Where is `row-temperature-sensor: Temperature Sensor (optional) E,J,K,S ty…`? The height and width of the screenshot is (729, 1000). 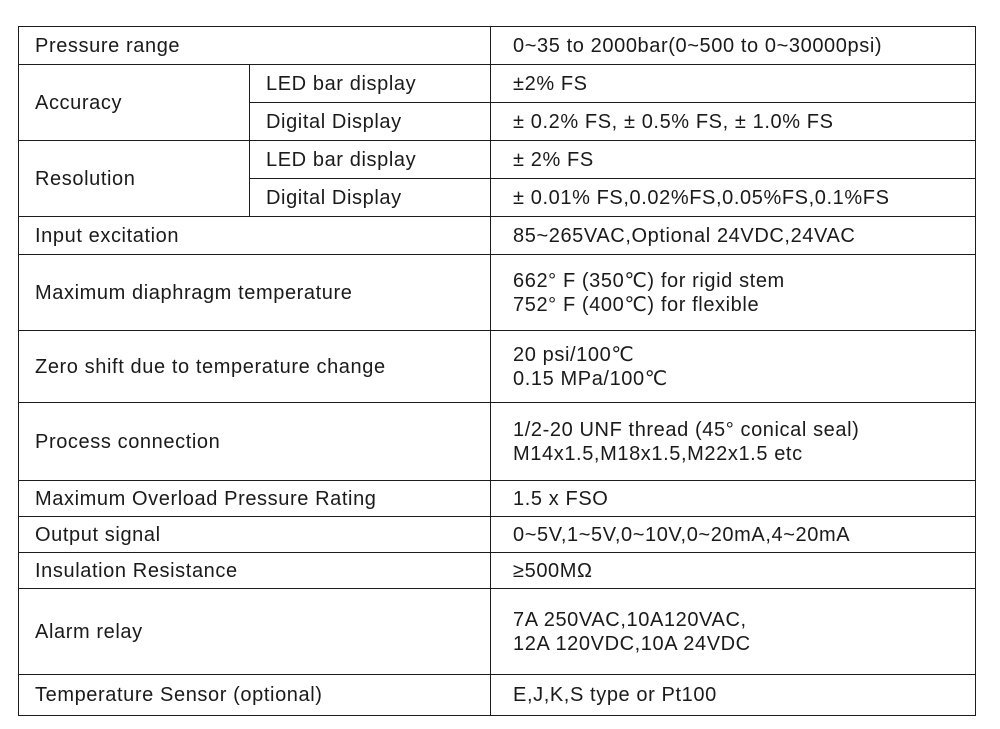
row-temperature-sensor: Temperature Sensor (optional) E,J,K,S ty… is located at coordinates (497, 695).